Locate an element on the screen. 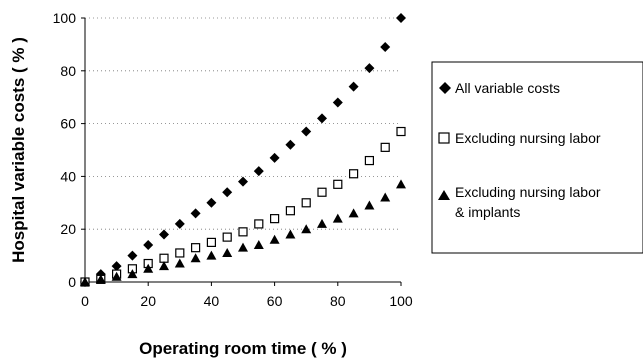 The width and height of the screenshot is (643, 360). y-axis-ticks: 0 20 40 60 80 100 is located at coordinates (69, 150).